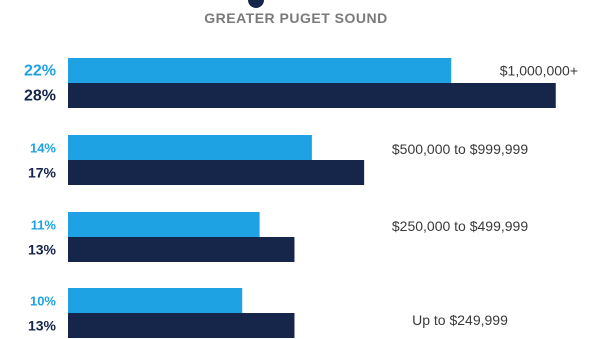 This screenshot has height=339, width=592. I want to click on value-label-light-2: 11%, so click(44, 225).